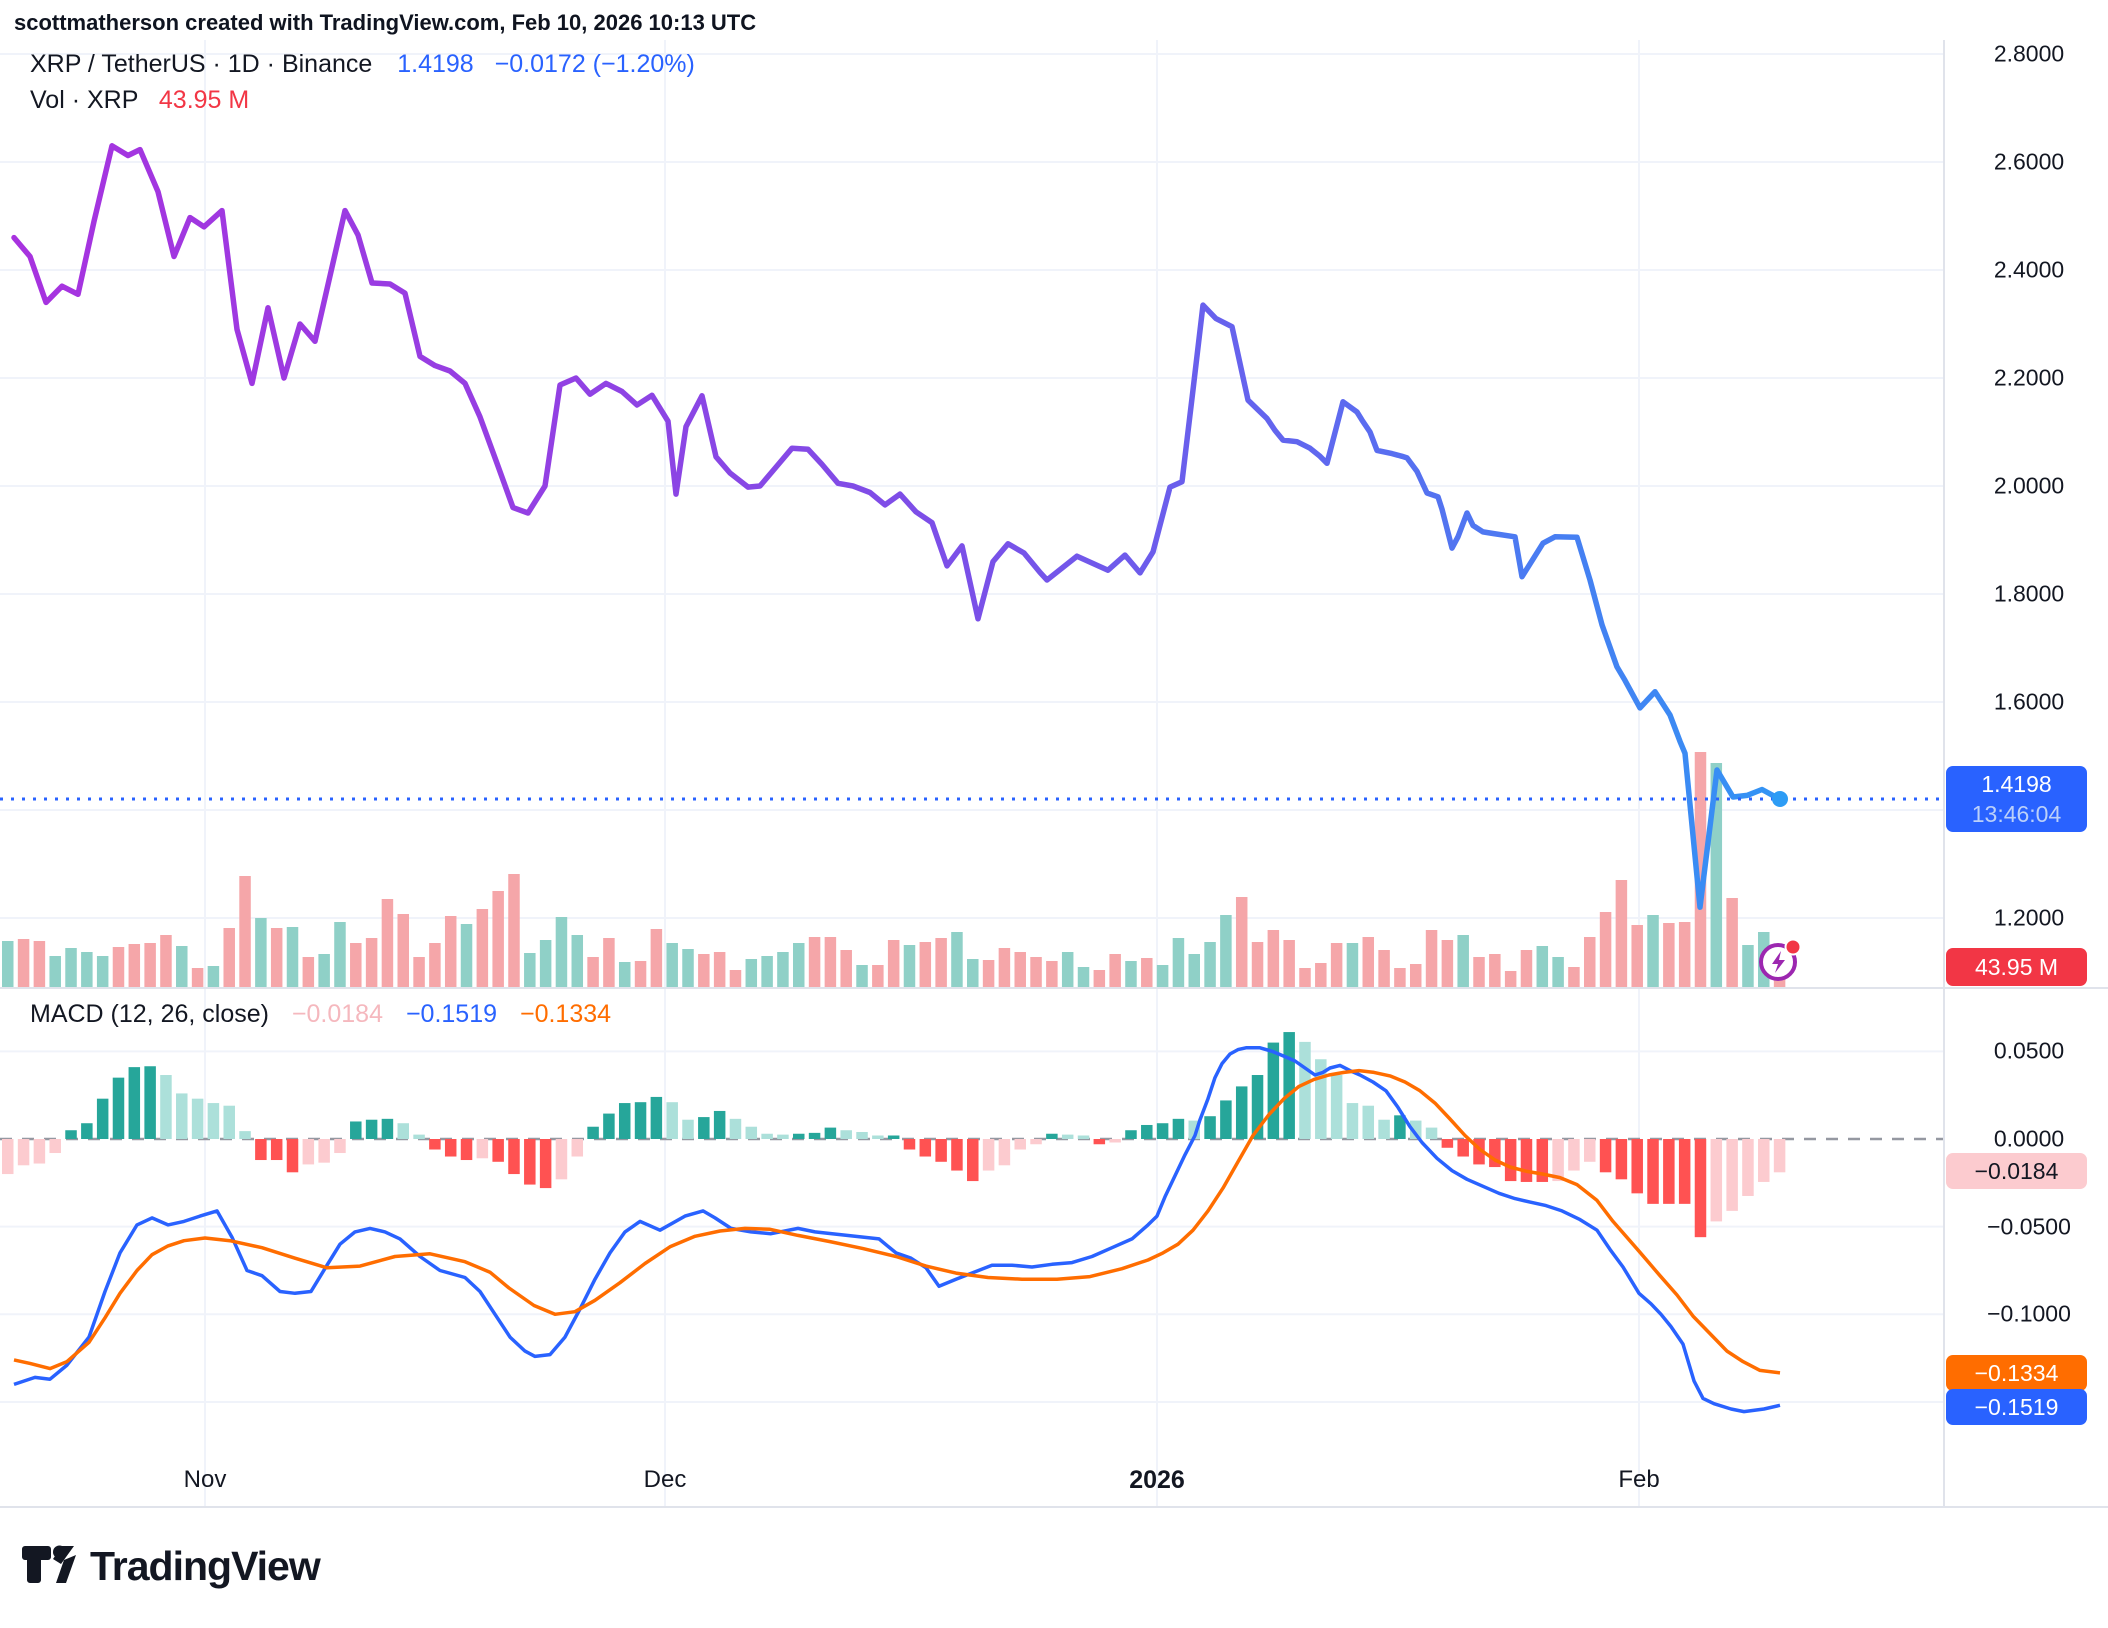 The width and height of the screenshot is (2108, 1628). What do you see at coordinates (2029, 1313) in the screenshot?
I see `macd-tick-label: −0.1000` at bounding box center [2029, 1313].